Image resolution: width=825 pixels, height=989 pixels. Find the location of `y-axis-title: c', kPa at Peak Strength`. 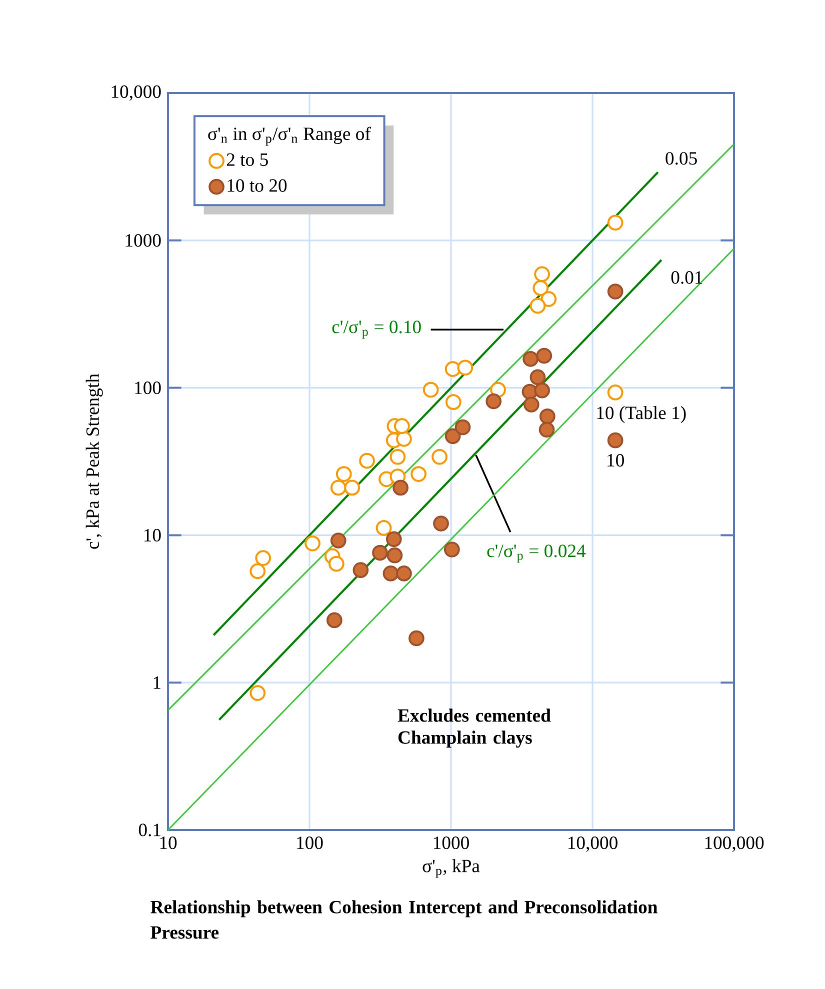

y-axis-title: c', kPa at Peak Strength is located at coordinates (94, 461).